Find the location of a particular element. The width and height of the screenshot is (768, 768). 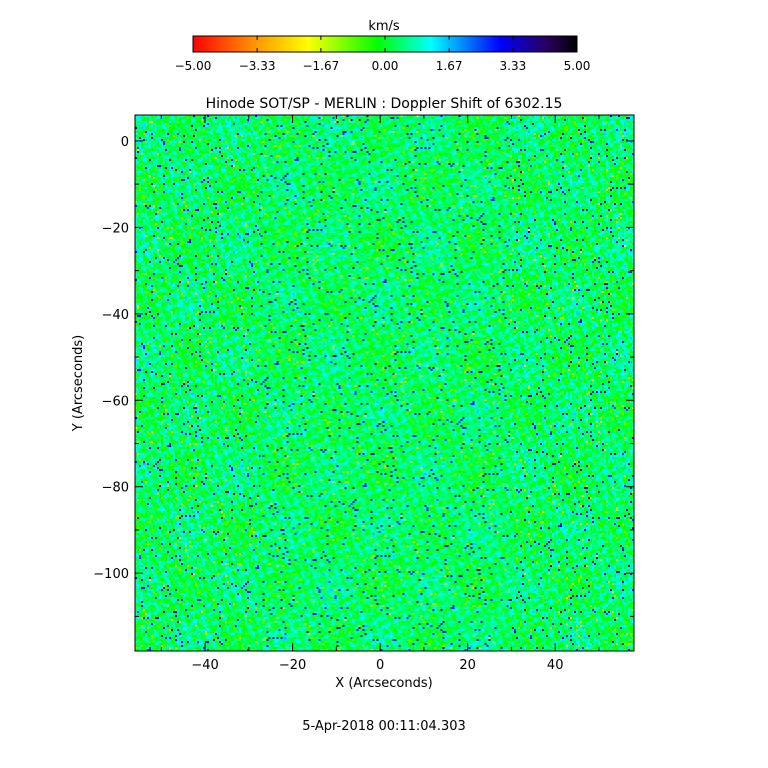

observation-timestamp: 5-Apr-2018 00:11:04.303 is located at coordinates (384, 726).